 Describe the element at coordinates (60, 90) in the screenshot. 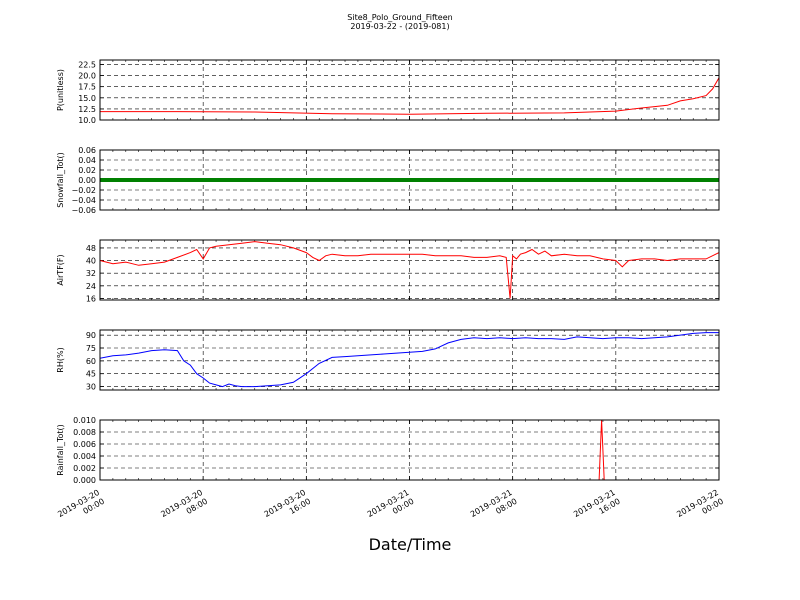

I see `y-axis-label: P(unitless)` at that location.